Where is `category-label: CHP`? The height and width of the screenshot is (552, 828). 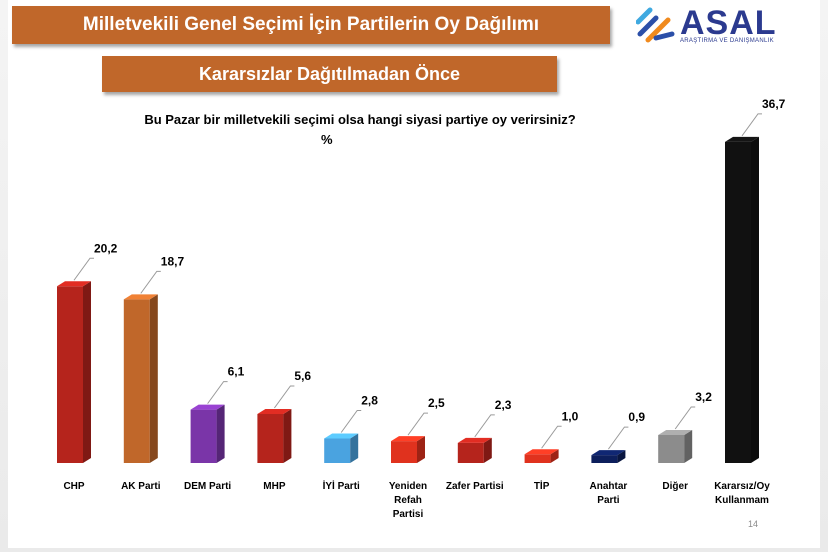 category-label: CHP is located at coordinates (73, 486).